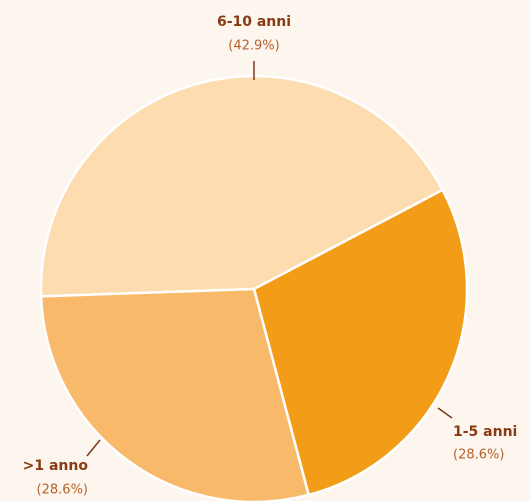  Describe the element at coordinates (485, 432) in the screenshot. I see `slice-label: 1-5 anni` at that location.